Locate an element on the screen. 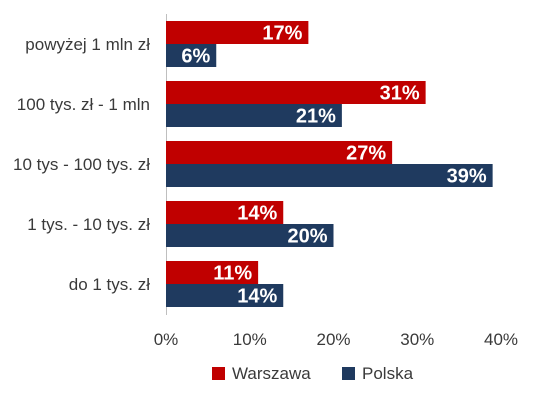 The width and height of the screenshot is (550, 402). data-label: 39% is located at coordinates (467, 177).